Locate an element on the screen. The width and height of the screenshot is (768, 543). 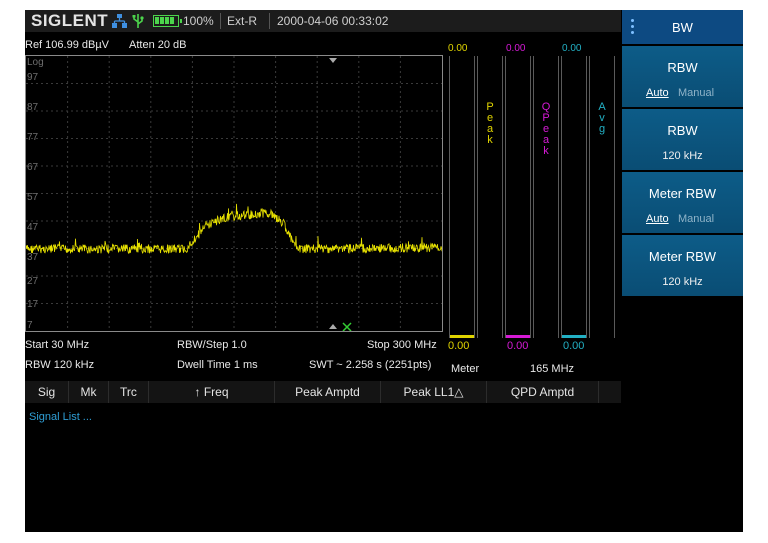
meter-label: Meter is located at coordinates (465, 369).